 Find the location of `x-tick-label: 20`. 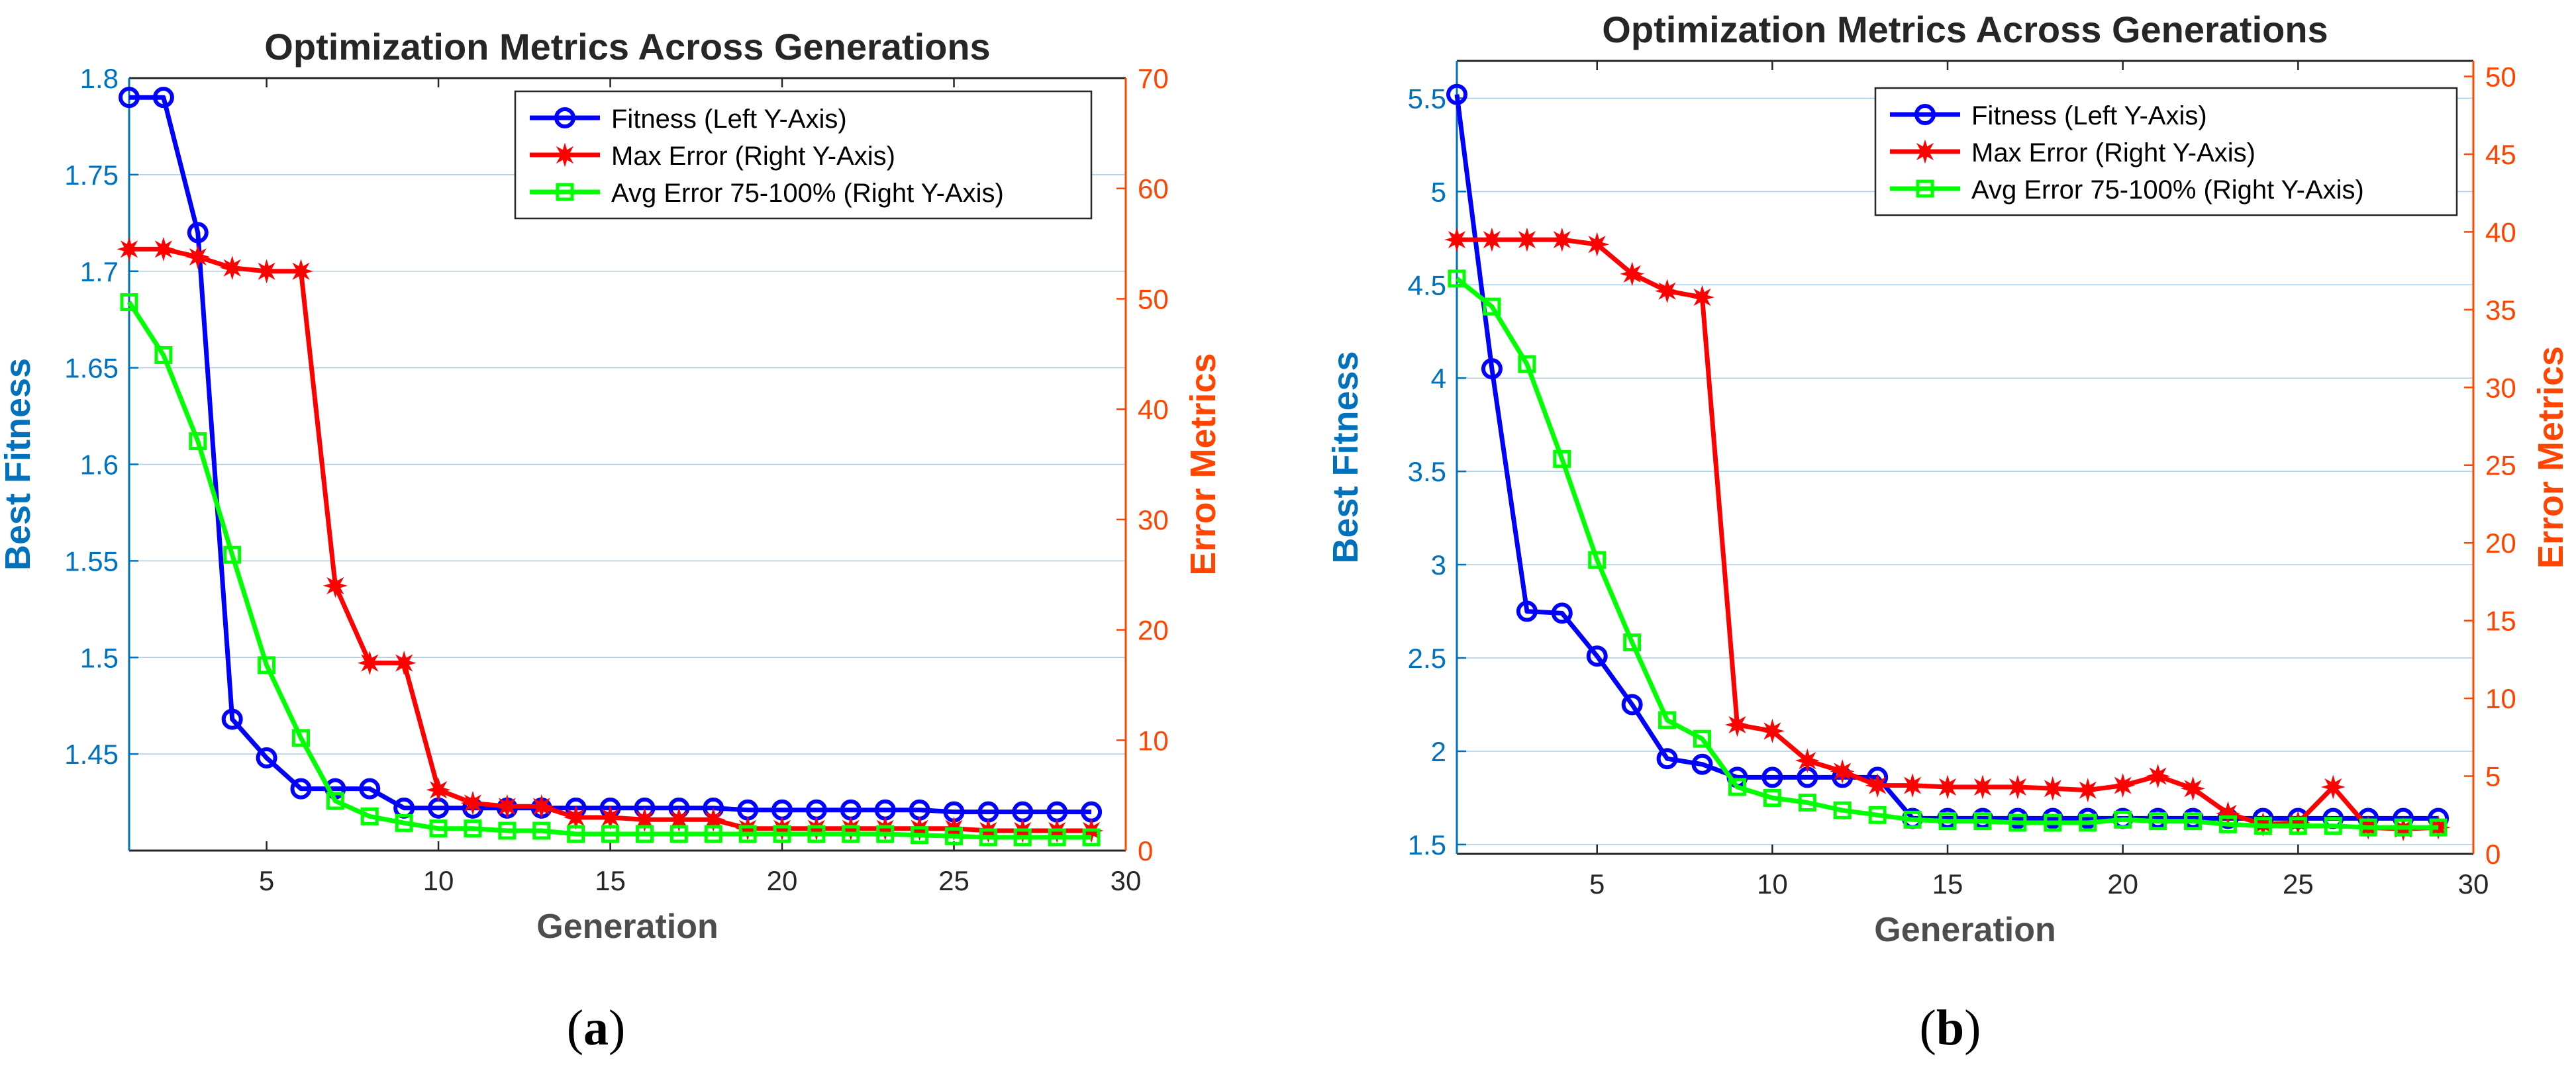

x-tick-label: 20 is located at coordinates (782, 880).